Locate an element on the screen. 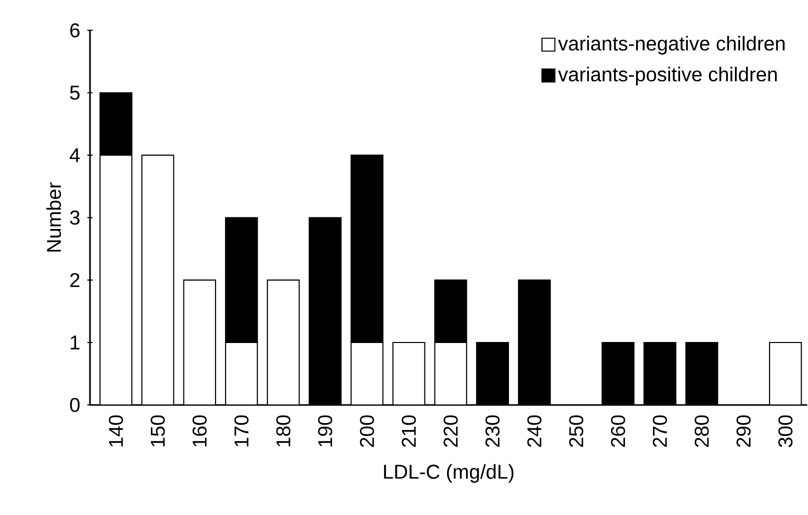  x-tick-label: 230 is located at coordinates (492, 431).